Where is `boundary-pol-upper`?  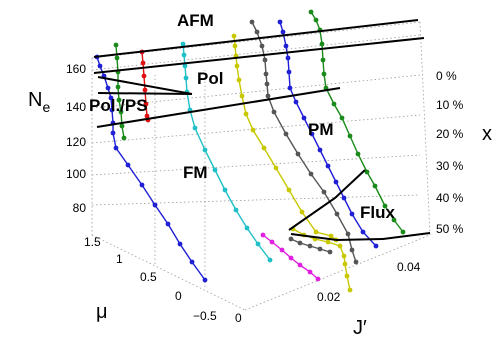
boundary-pol-upper is located at coordinates (145, 85).